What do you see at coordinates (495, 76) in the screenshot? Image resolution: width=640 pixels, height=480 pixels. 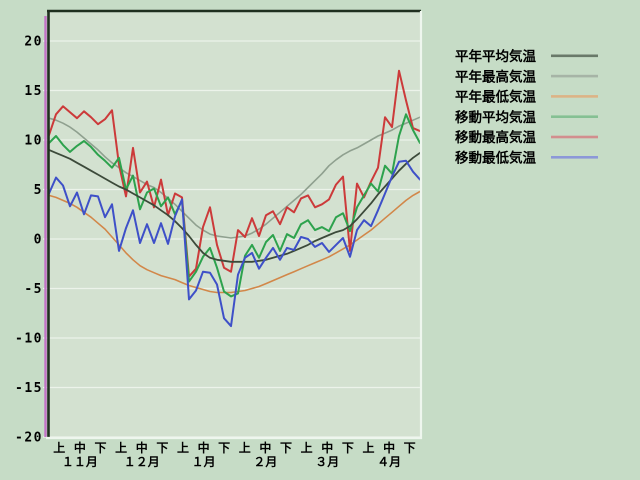 I see `legend-label: 平年最高気温` at bounding box center [495, 76].